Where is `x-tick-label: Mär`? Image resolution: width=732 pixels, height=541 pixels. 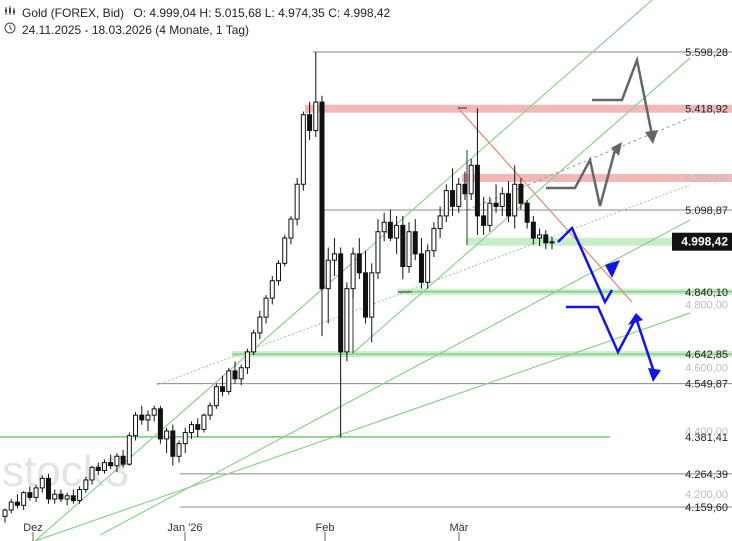
x-tick-label: Mär is located at coordinates (459, 528).